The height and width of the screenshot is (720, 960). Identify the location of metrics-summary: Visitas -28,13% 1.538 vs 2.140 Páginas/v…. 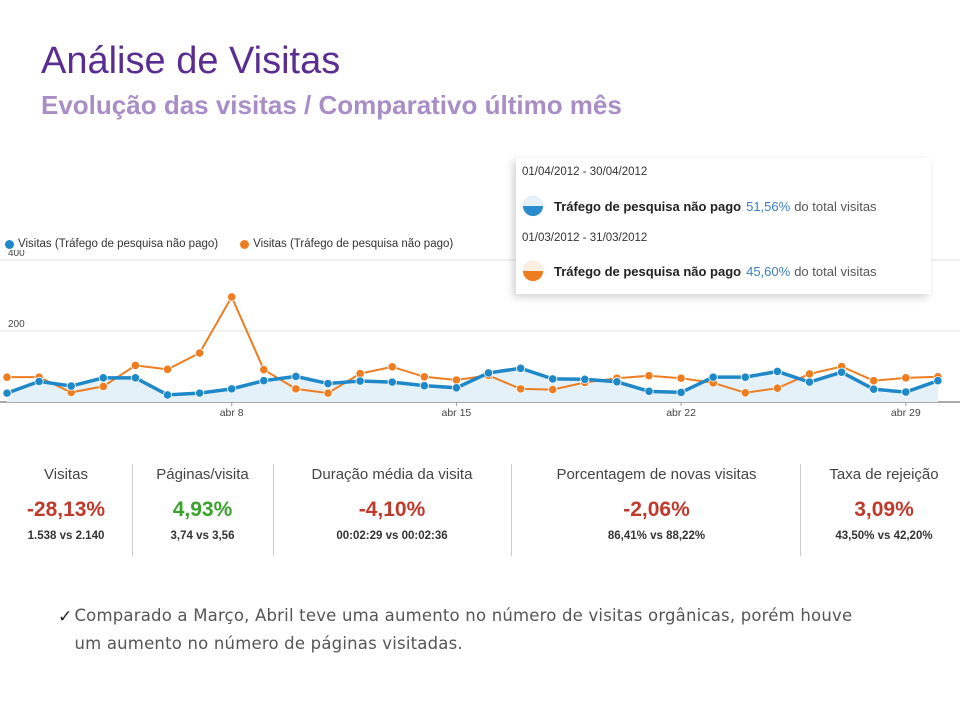
(480, 508).